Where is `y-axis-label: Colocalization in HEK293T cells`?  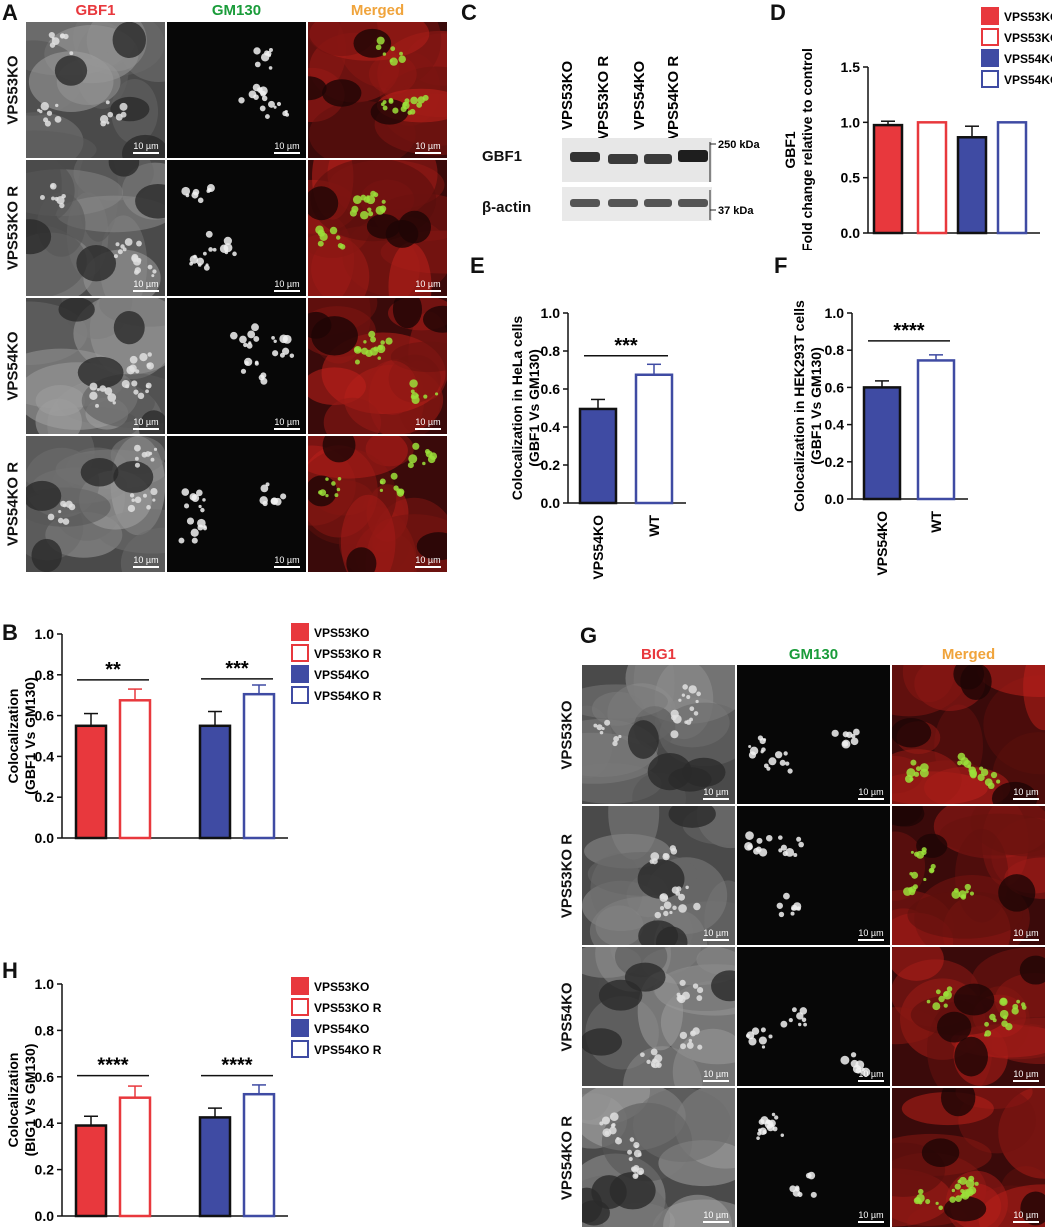 y-axis-label: Colocalization in HEK293T cells is located at coordinates (799, 406).